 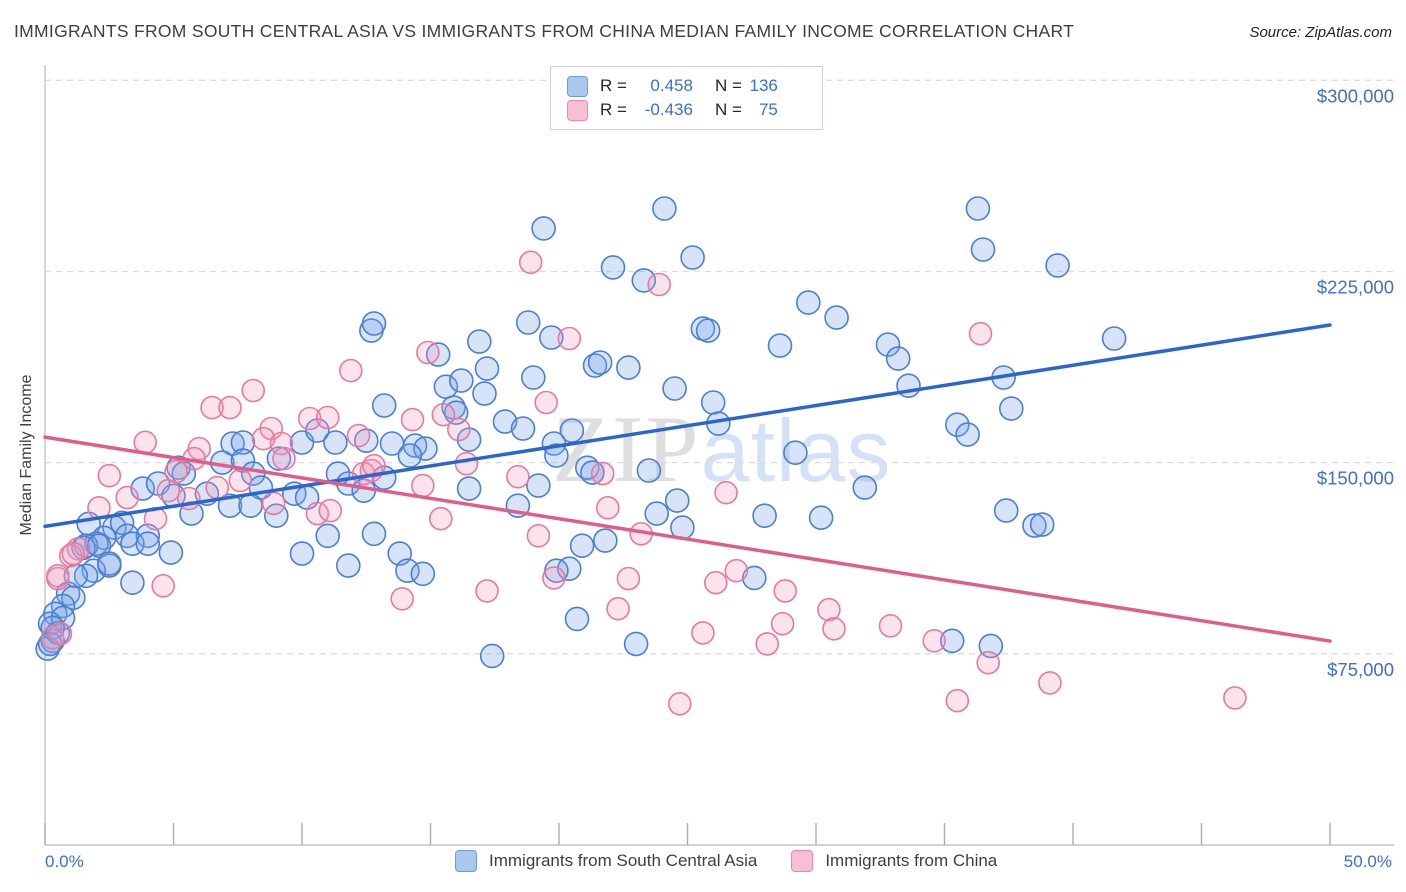 I want to click on legend-label-south-central-asia: Immigrants from South Central Asia, so click(x=623, y=860).